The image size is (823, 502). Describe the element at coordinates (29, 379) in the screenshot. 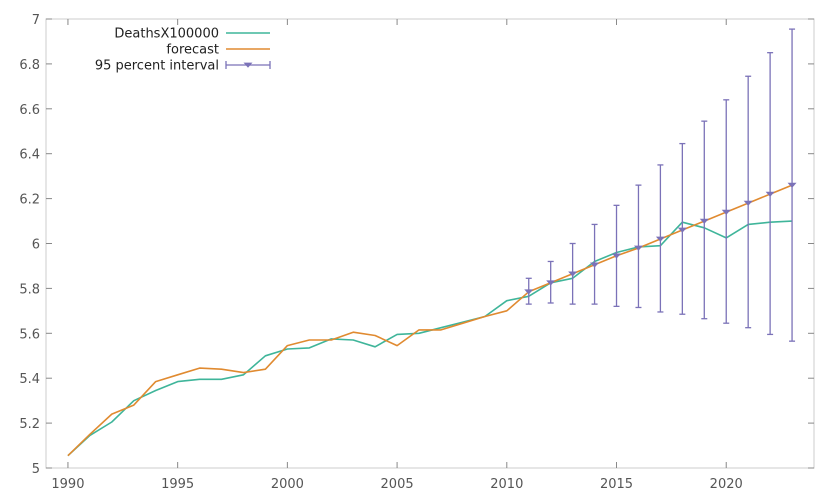

I see `y-tick-label: 5.4` at that location.